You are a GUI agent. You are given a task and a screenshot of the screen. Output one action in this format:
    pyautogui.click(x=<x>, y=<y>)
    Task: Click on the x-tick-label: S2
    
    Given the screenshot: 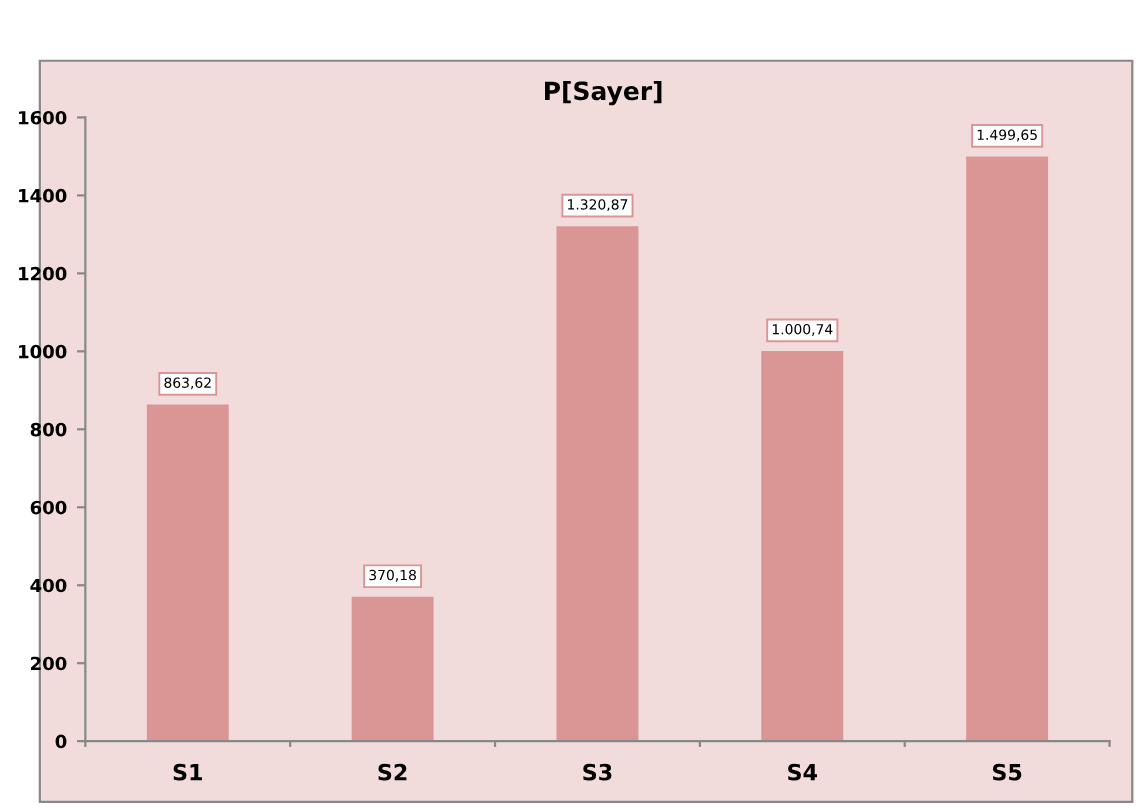 What is the action you would take?
    pyautogui.click(x=392, y=772)
    